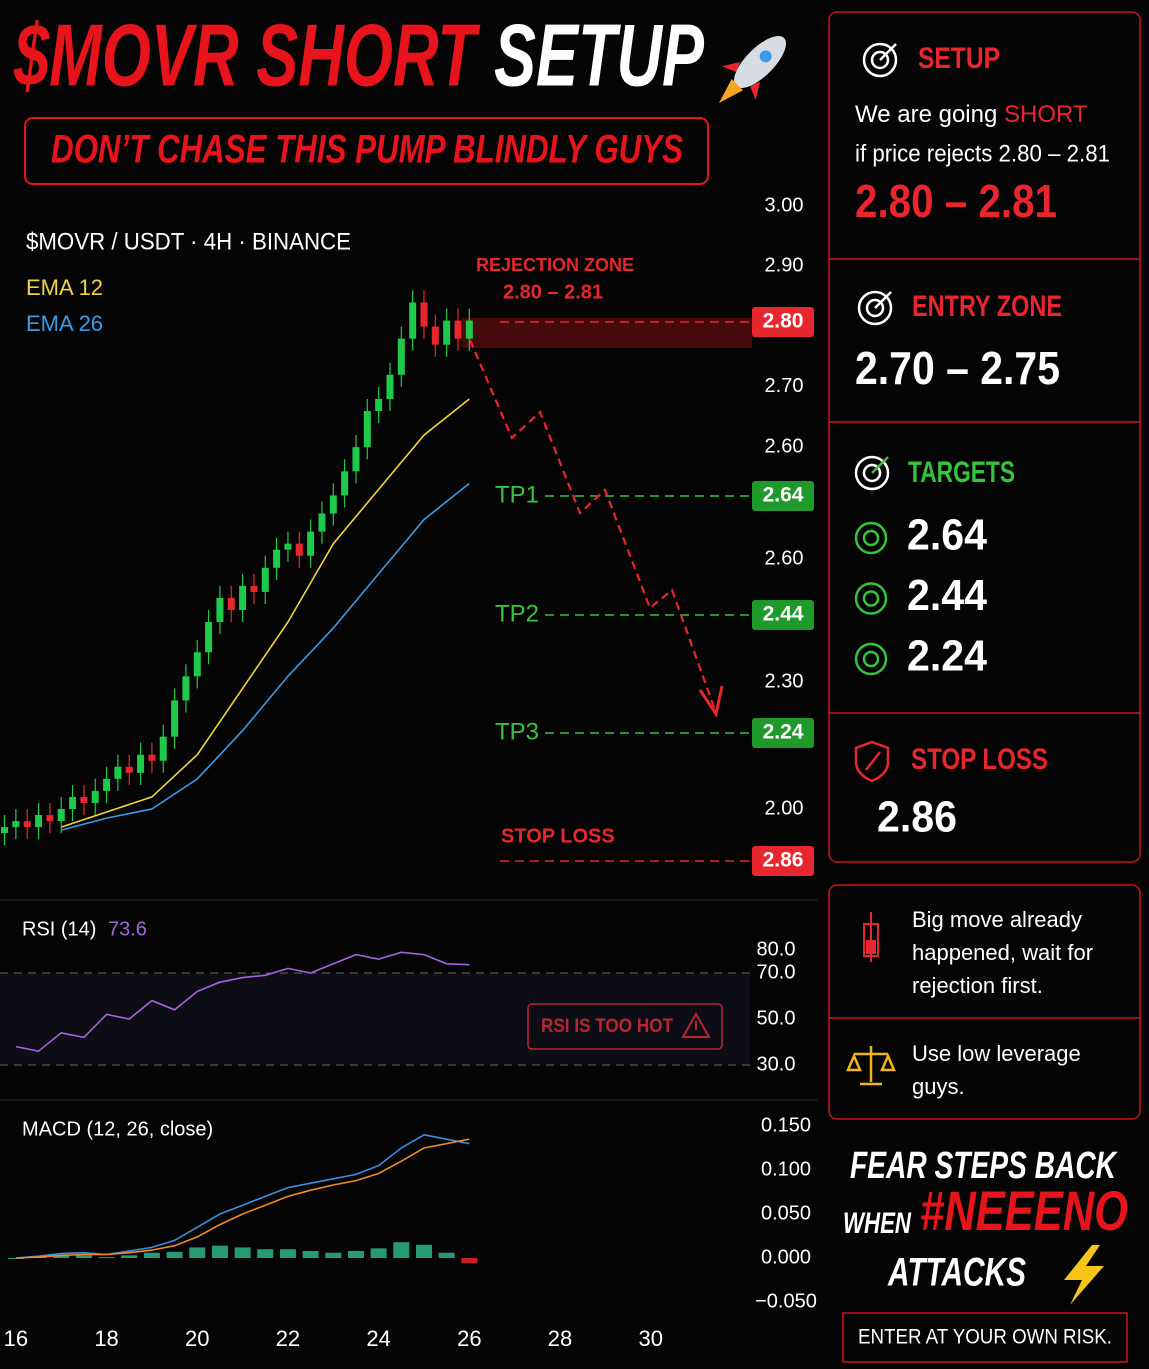 The height and width of the screenshot is (1369, 1149). What do you see at coordinates (599, 54) in the screenshot?
I see `title-accent: SETUP` at bounding box center [599, 54].